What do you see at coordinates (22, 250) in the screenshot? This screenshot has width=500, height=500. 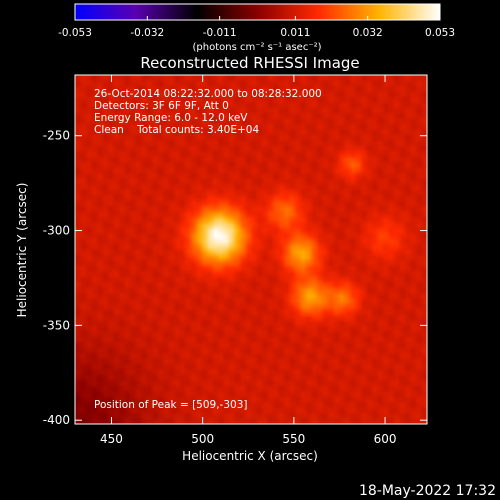 I see `y-axis-label: Heliocentric Y (arcsec)` at bounding box center [22, 250].